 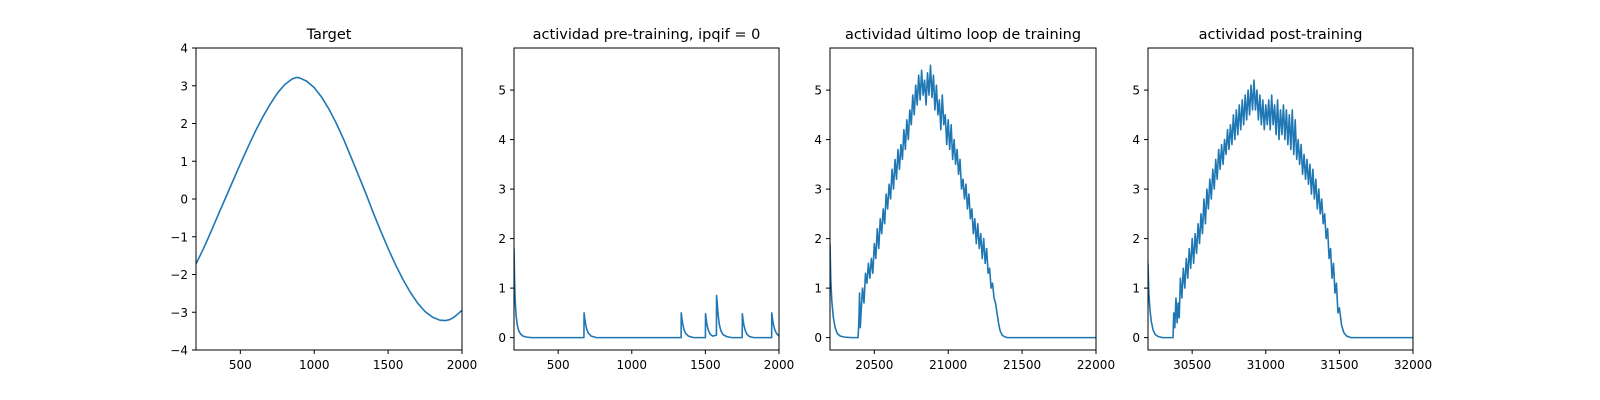 What do you see at coordinates (1192, 365) in the screenshot?
I see `x-tick-label: 30500` at bounding box center [1192, 365].